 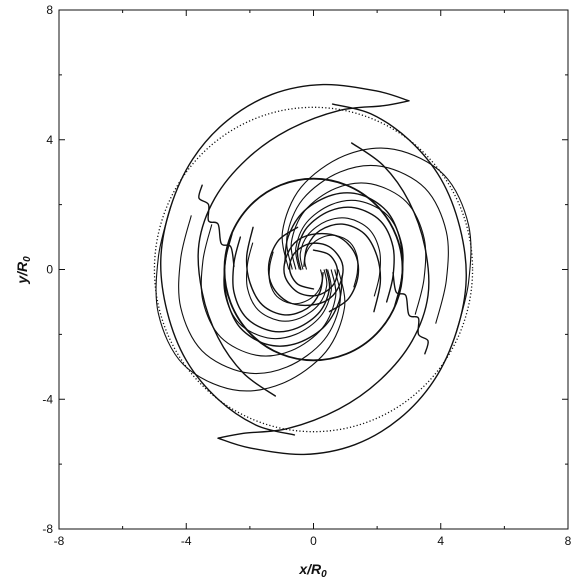 What do you see at coordinates (23, 270) in the screenshot?
I see `y-axis-label: y/R0` at bounding box center [23, 270].